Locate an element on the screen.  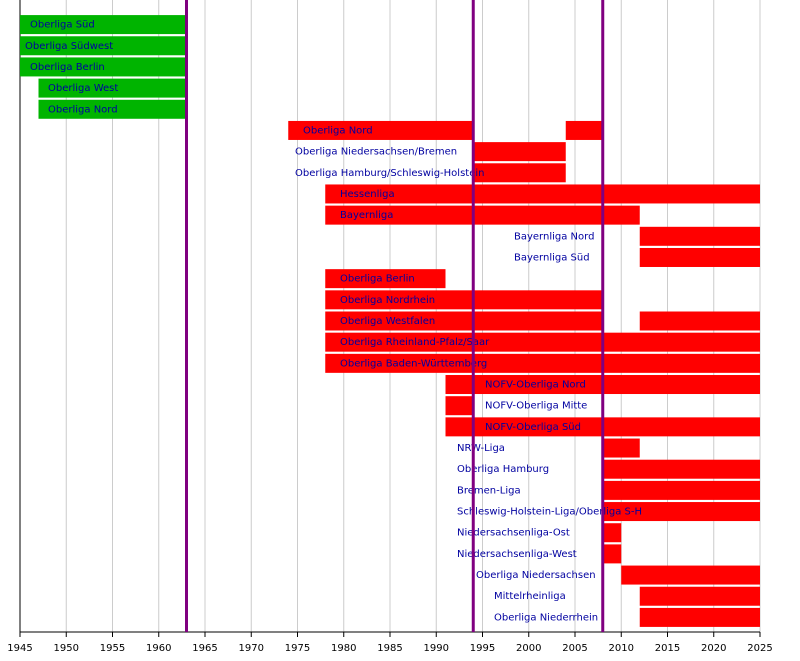
row-label: Oberliga Südwest is located at coordinates (69, 46).